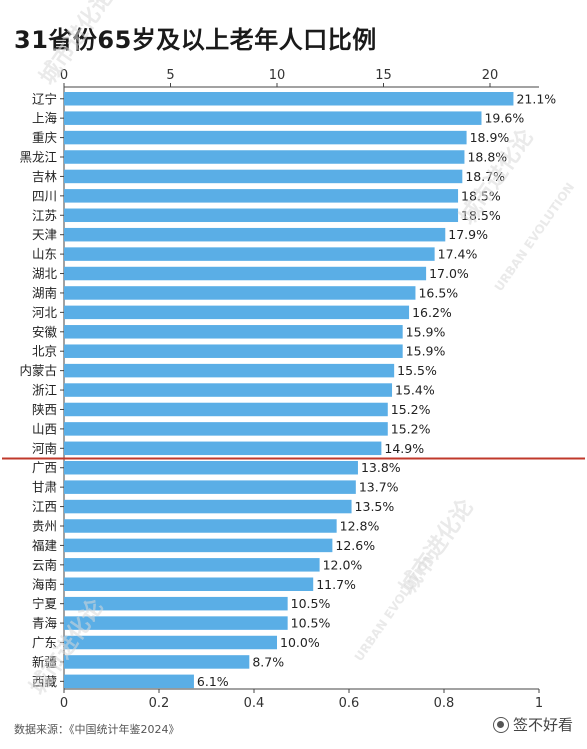  I want to click on bar-天津, so click(255, 234).